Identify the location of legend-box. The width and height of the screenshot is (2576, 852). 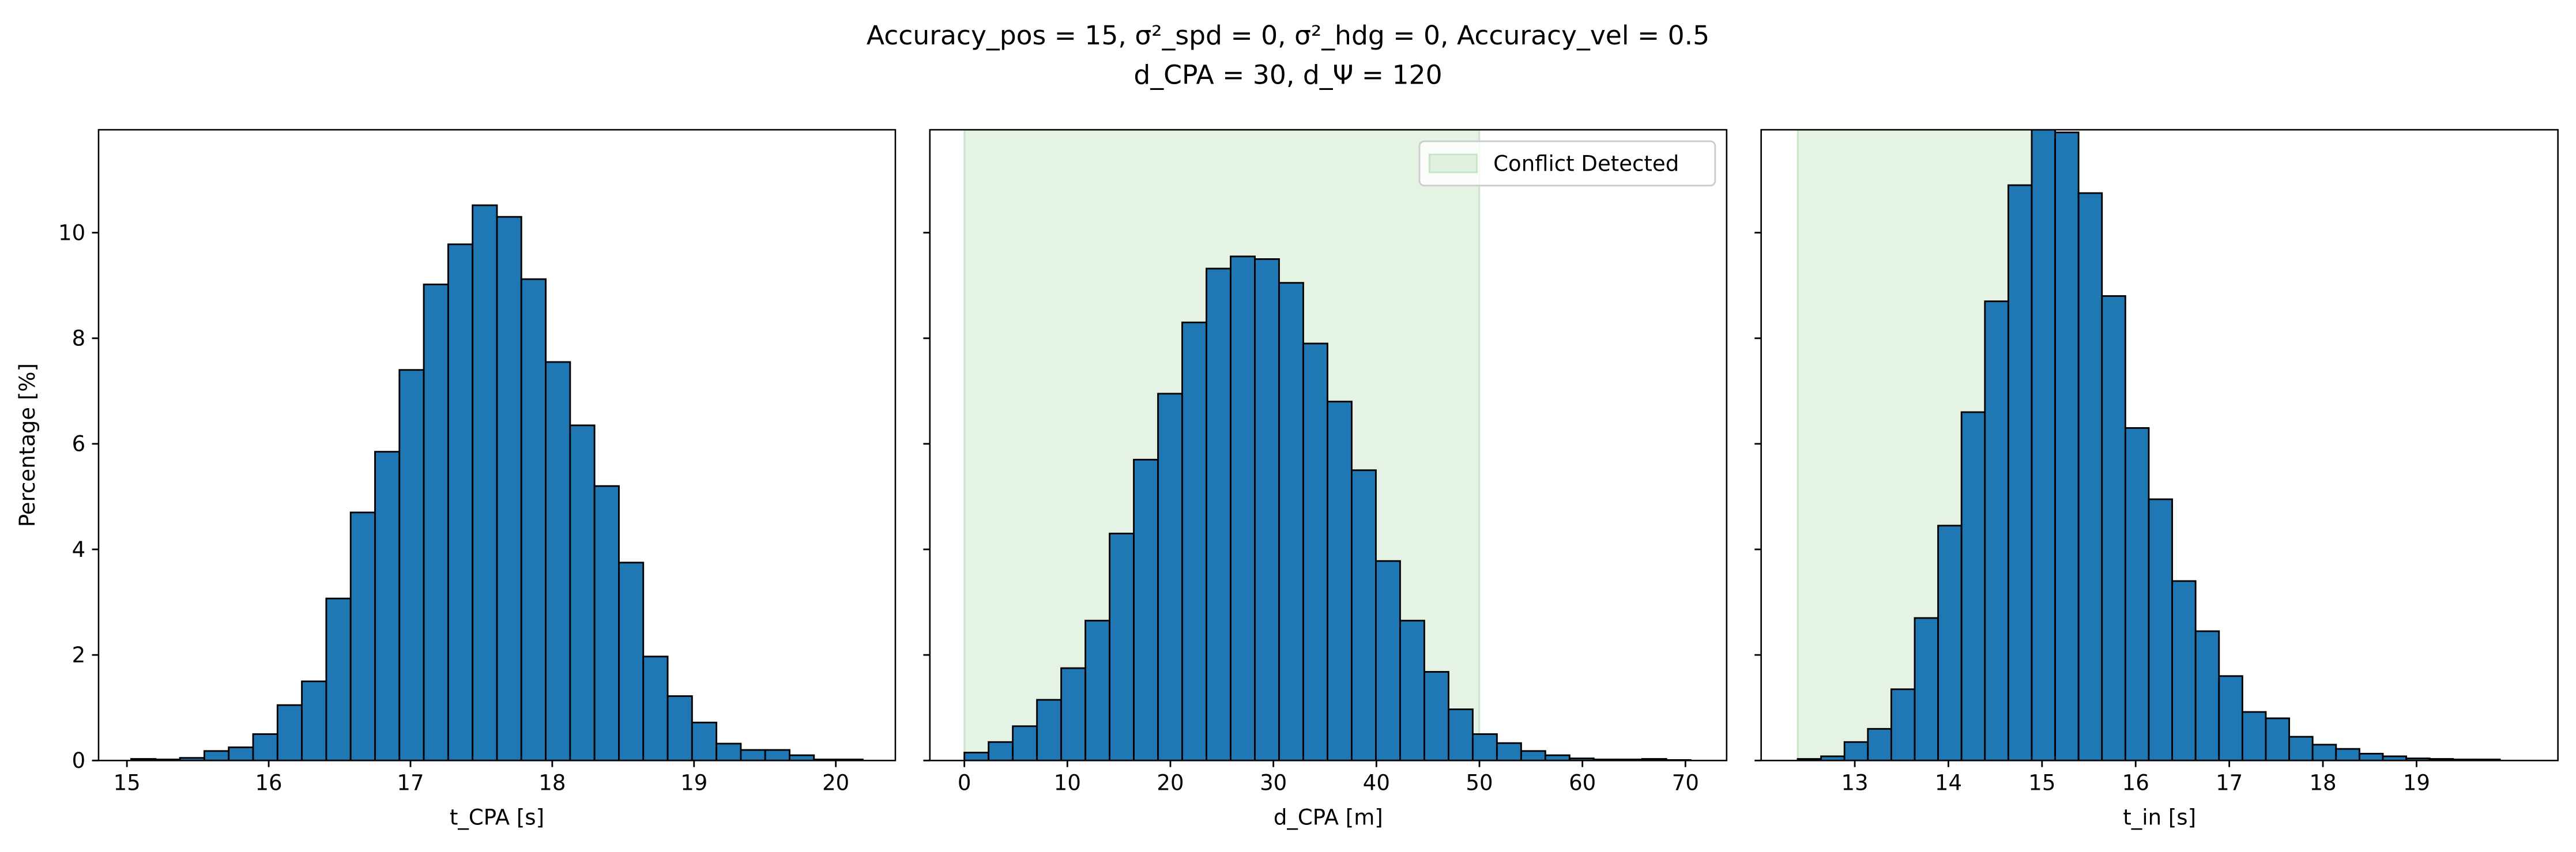
(1567, 164).